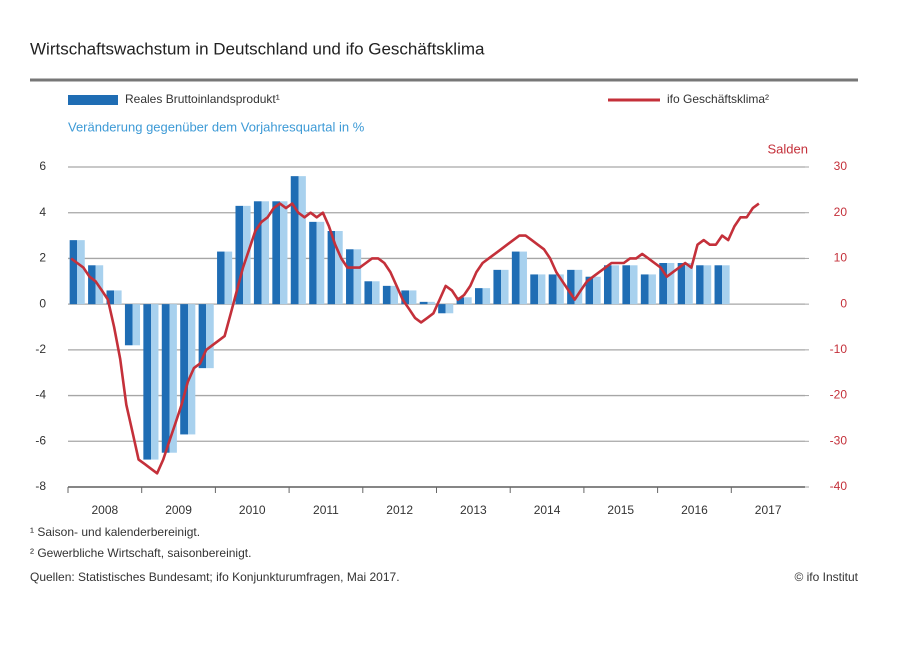  What do you see at coordinates (694, 510) in the screenshot?
I see `x-tick-label: 2016` at bounding box center [694, 510].